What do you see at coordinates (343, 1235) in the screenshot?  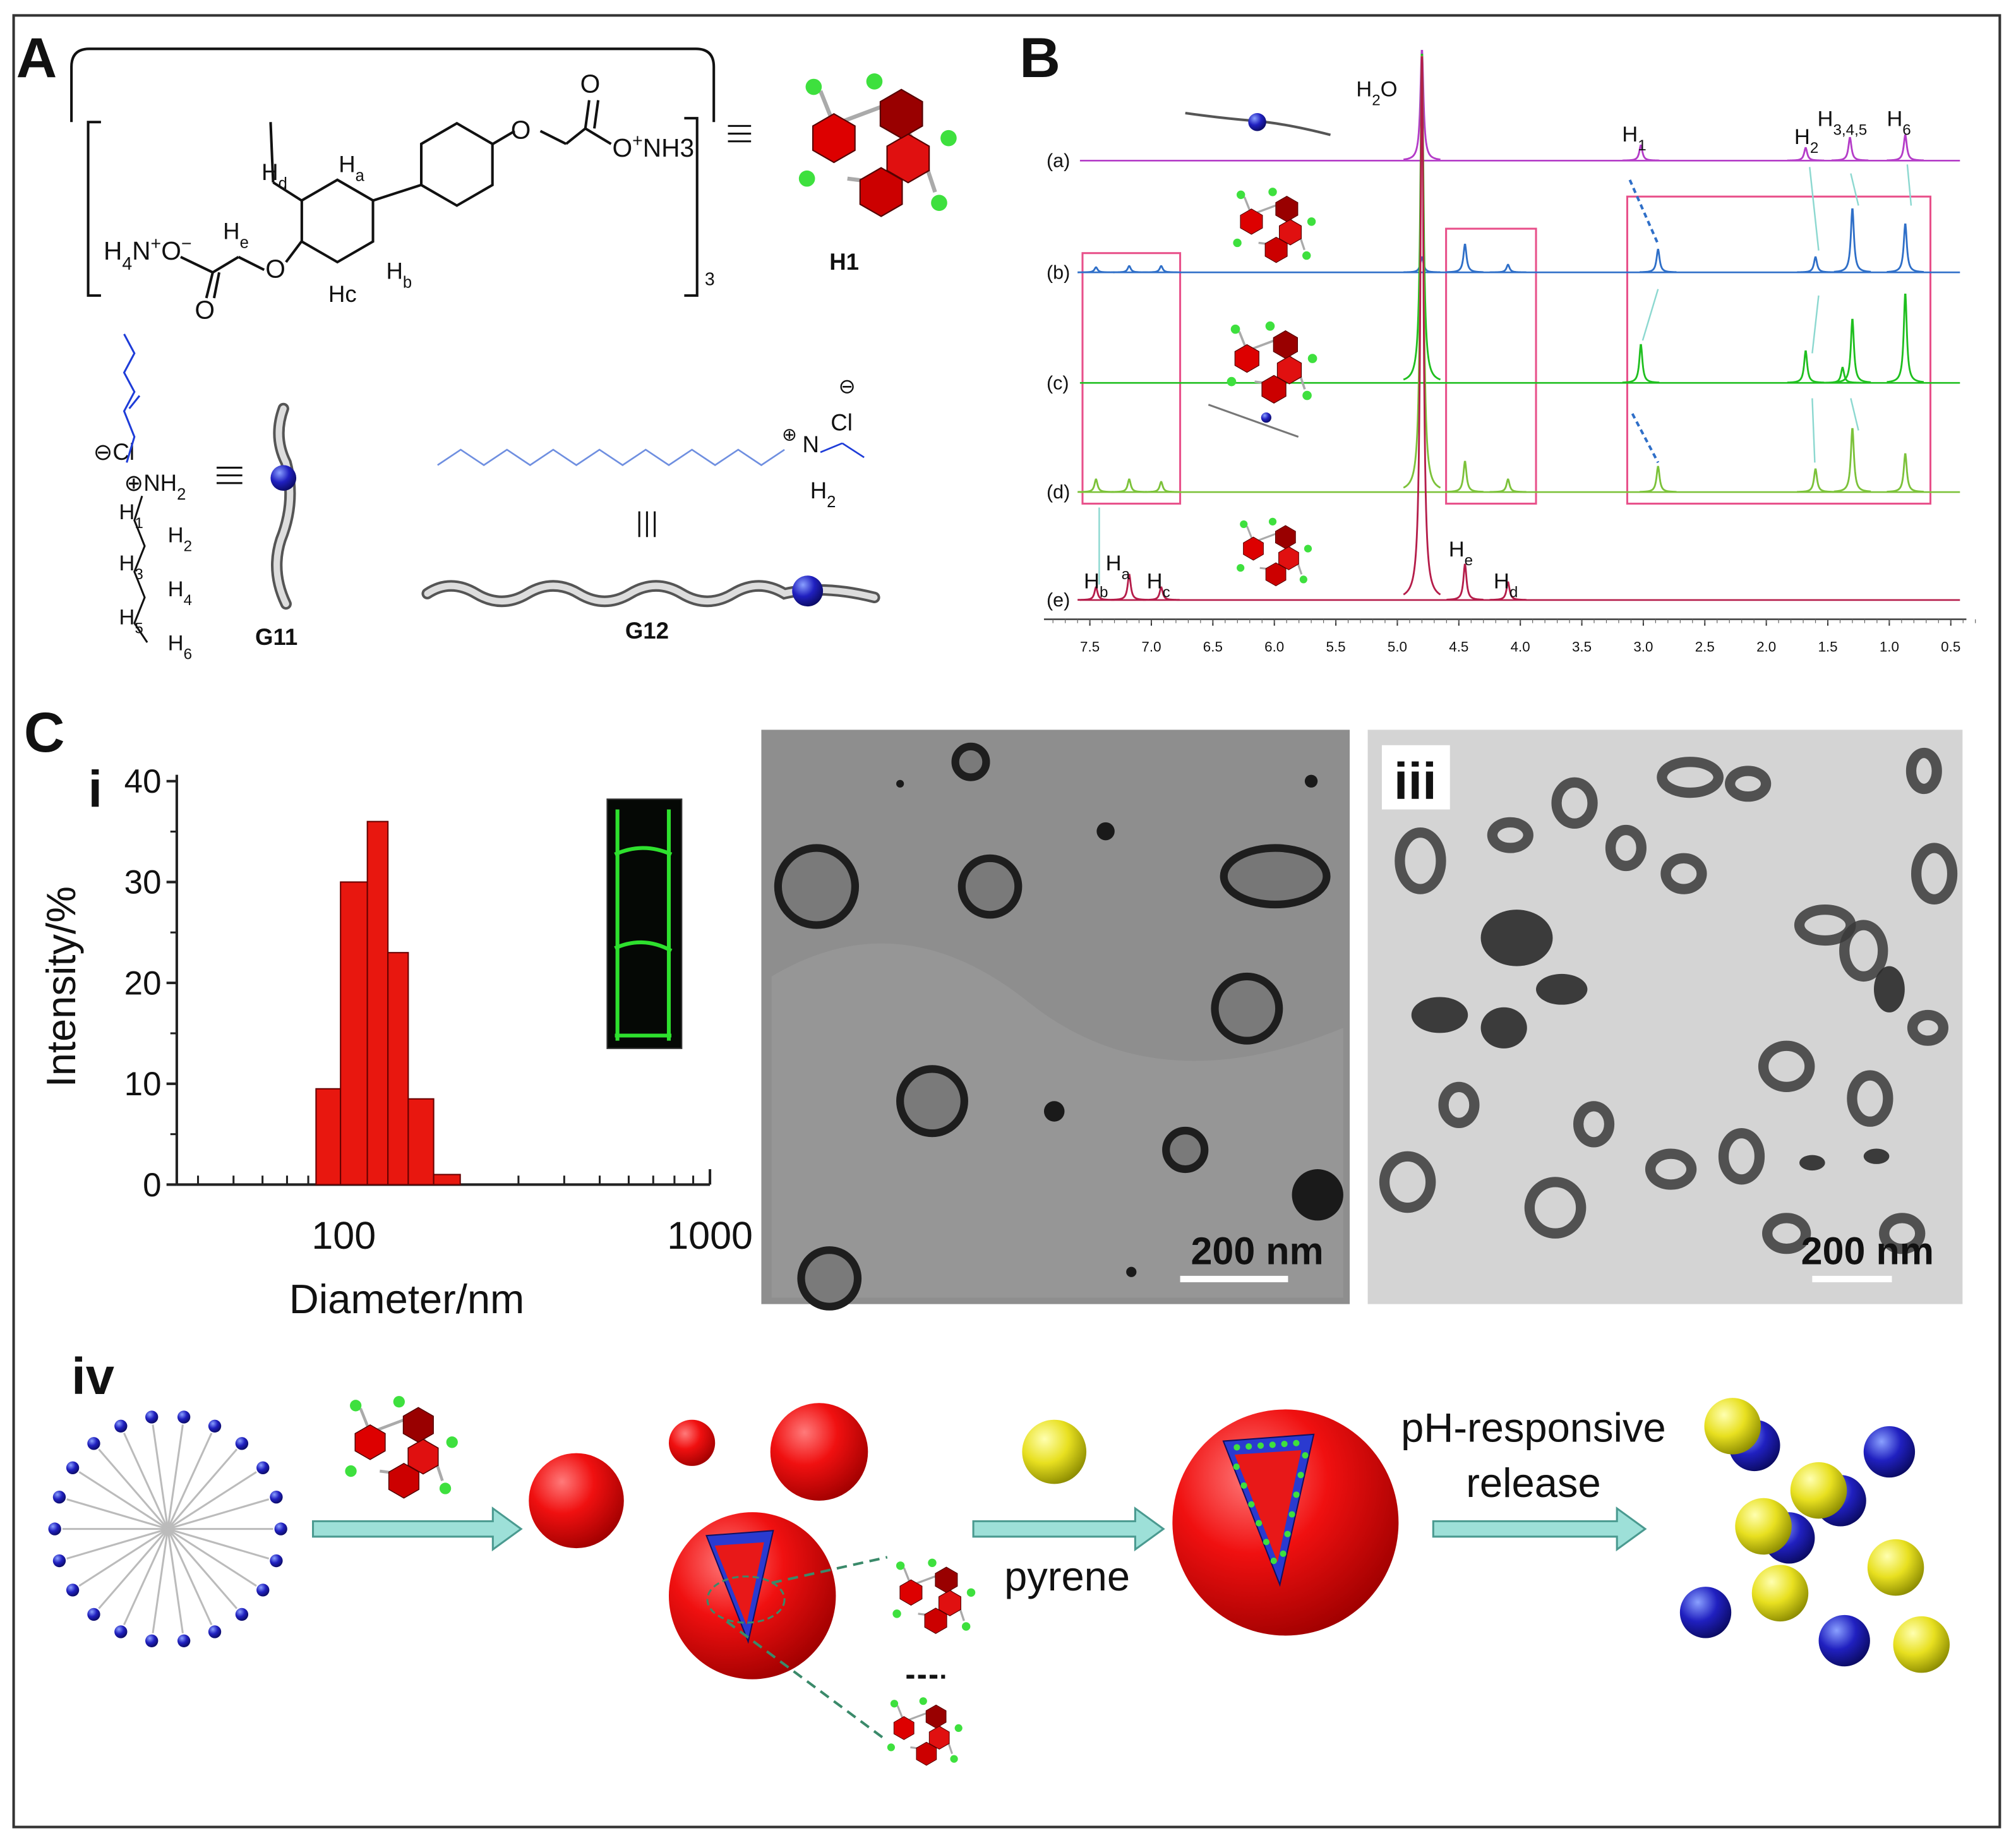 I see `x-tick-label: 100` at bounding box center [343, 1235].